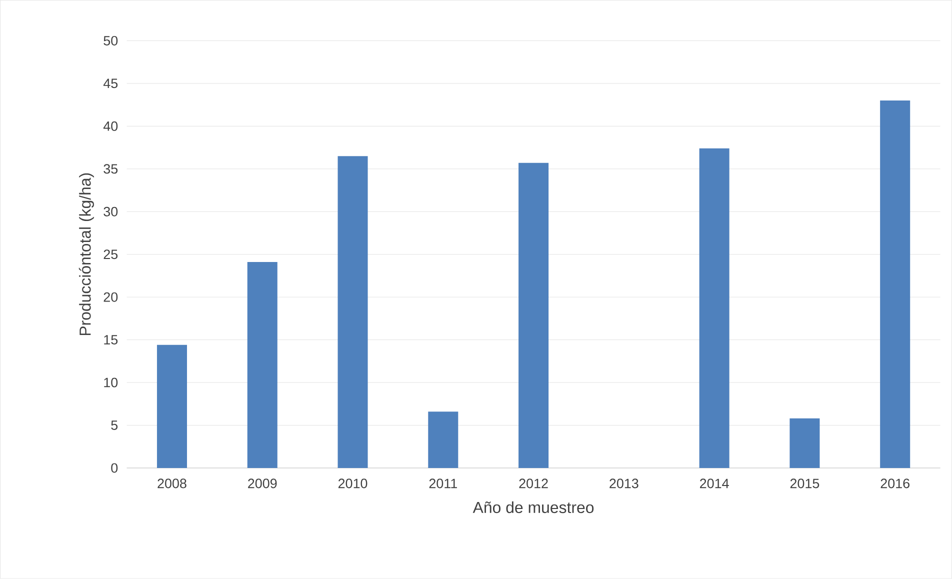  What do you see at coordinates (110, 83) in the screenshot?
I see `y-tick-label: 45` at bounding box center [110, 83].